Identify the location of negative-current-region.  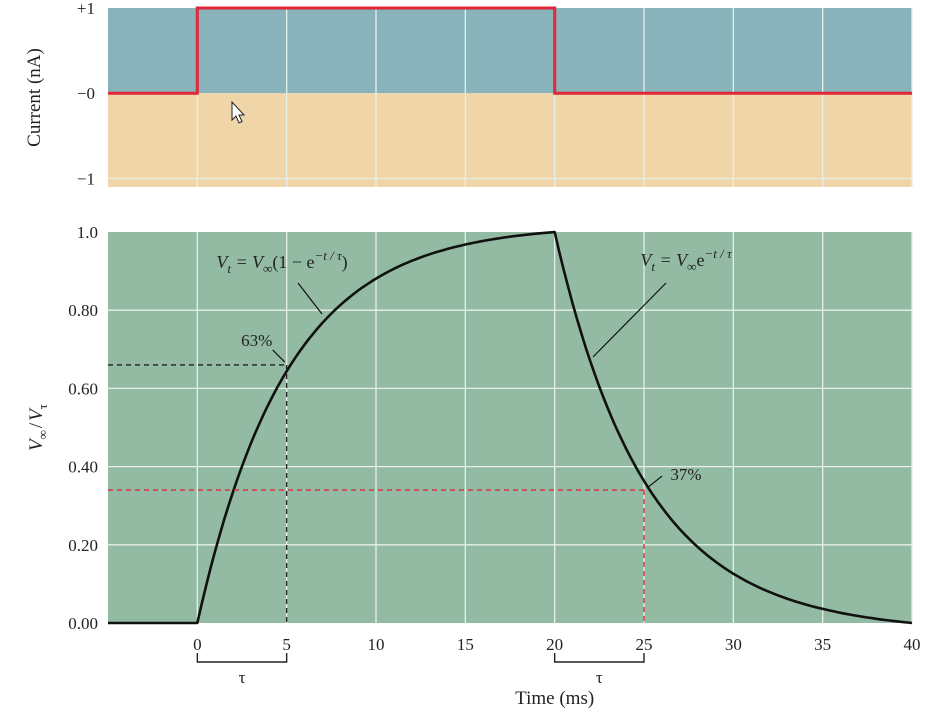
(510, 140).